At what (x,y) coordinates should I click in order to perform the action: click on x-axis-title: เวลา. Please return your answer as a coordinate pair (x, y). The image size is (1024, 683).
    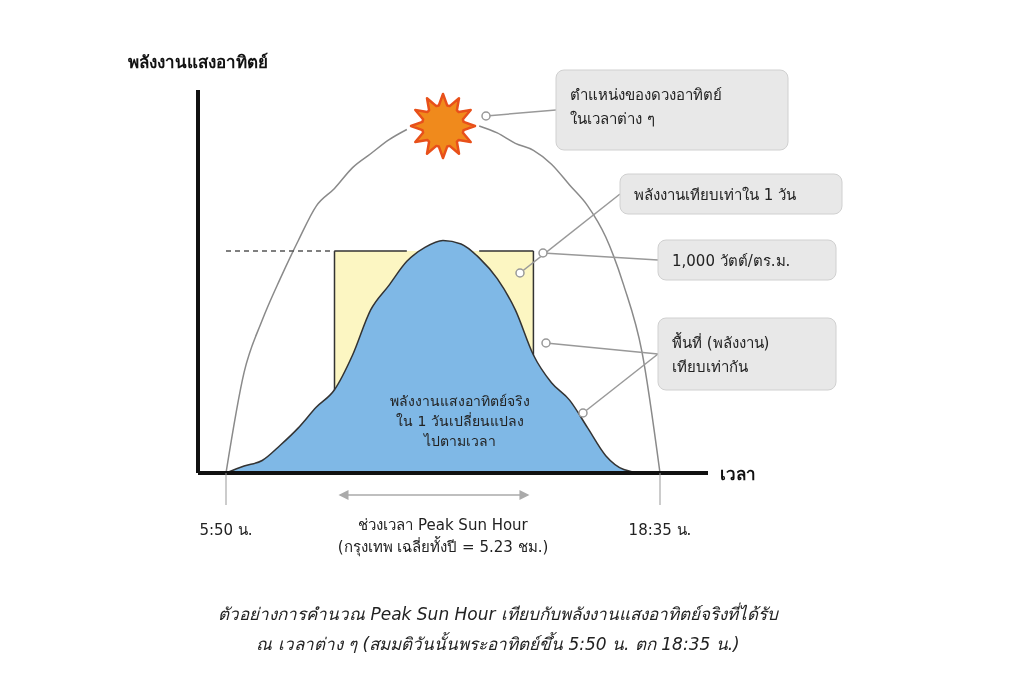
    Looking at the image, I should click on (738, 474).